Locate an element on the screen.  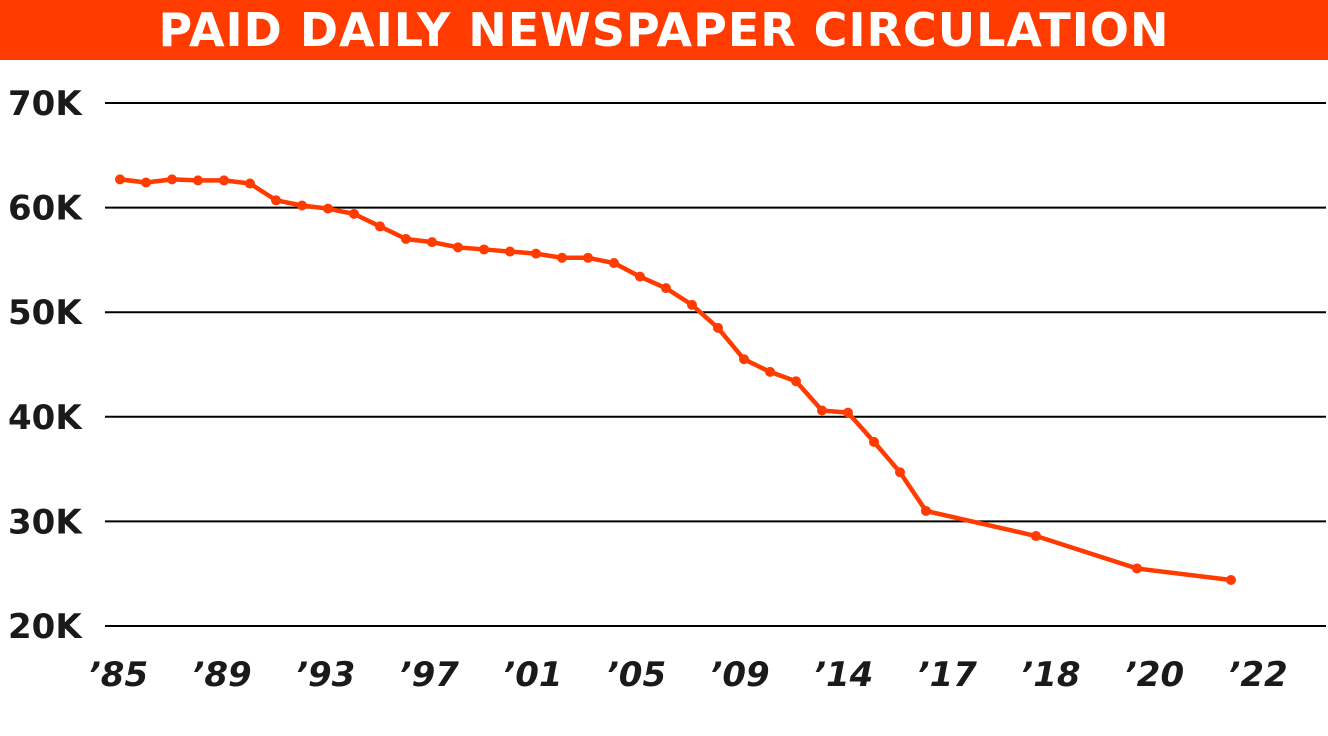
y-tick-label: 60K is located at coordinates (45, 209).